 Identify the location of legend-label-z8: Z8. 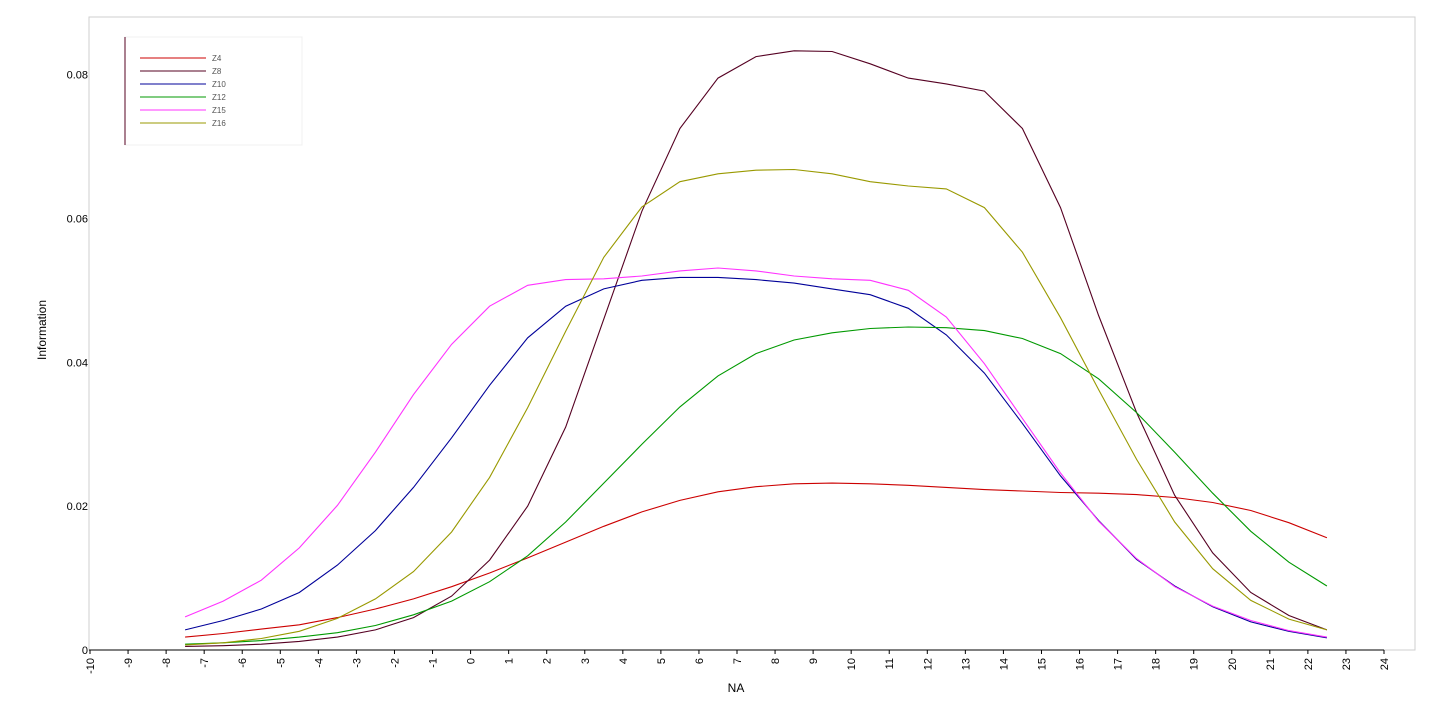
(217, 71).